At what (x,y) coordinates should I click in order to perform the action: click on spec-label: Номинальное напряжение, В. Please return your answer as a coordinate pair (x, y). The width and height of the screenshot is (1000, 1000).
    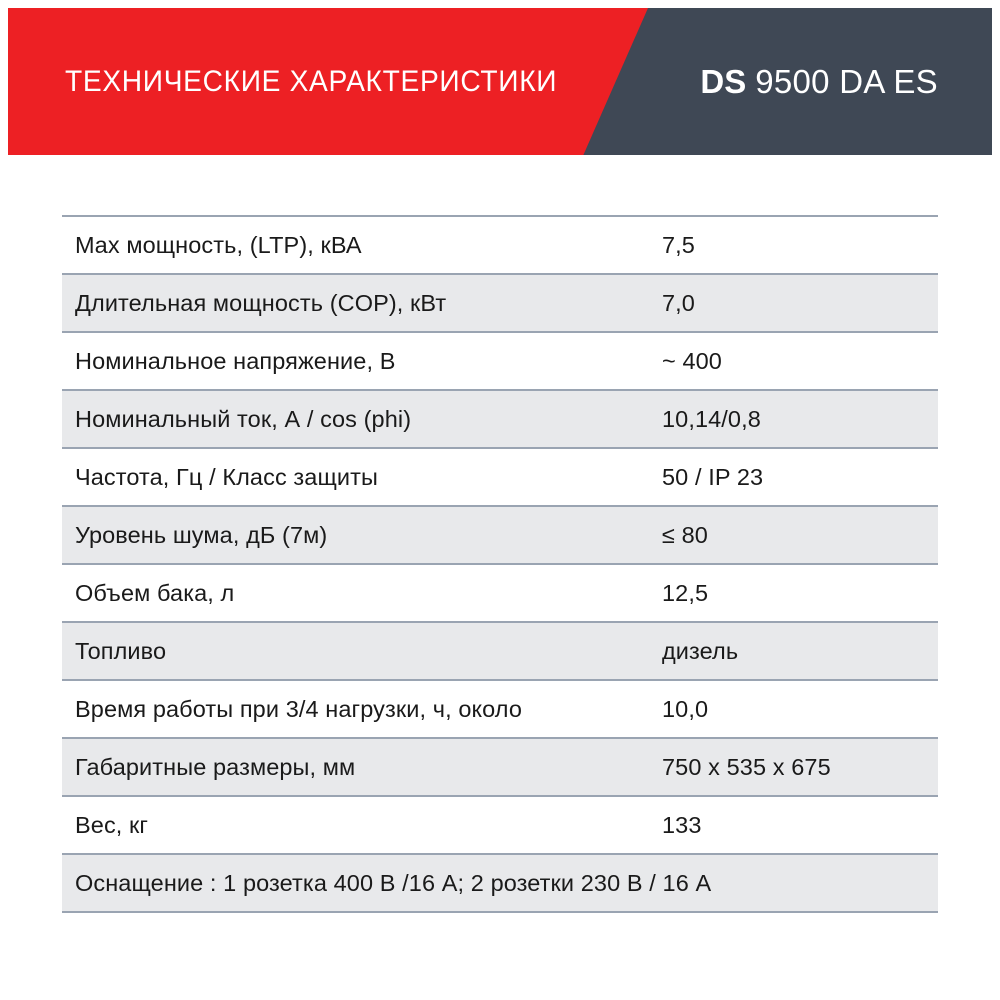
    Looking at the image, I should click on (235, 360).